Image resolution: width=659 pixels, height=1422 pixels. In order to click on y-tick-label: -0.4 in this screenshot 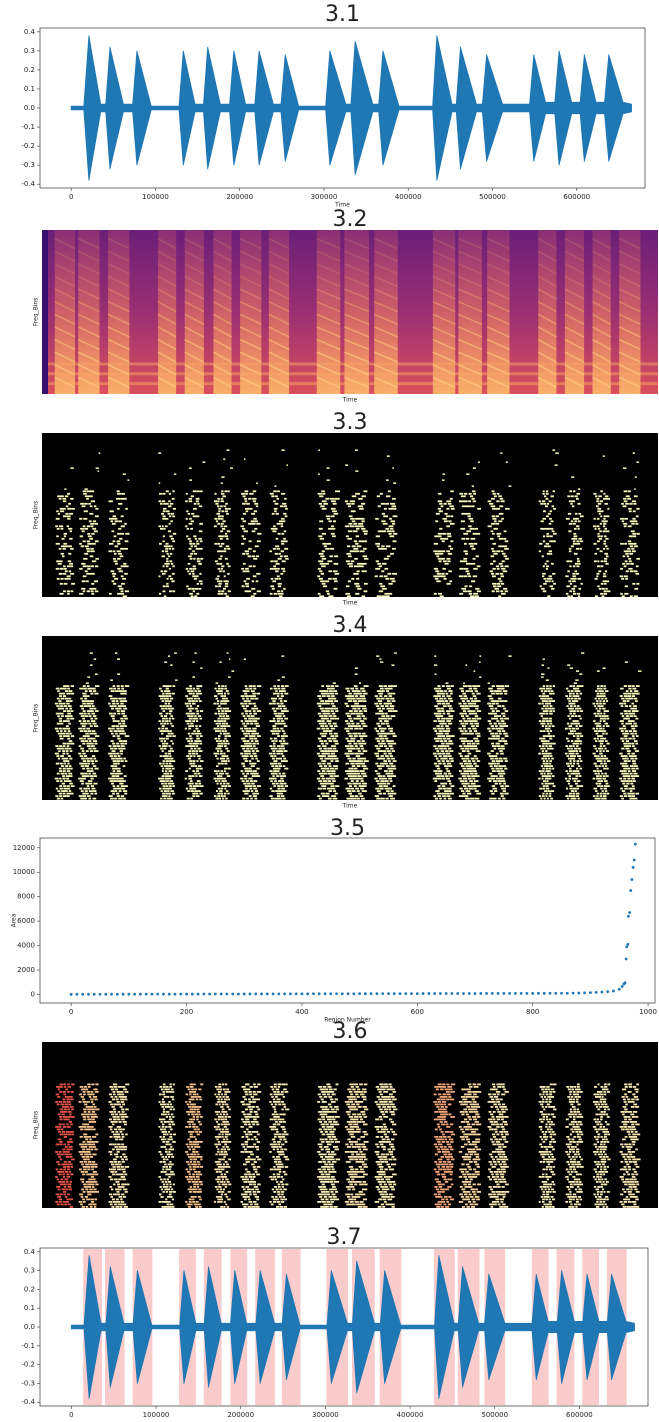, I will do `click(28, 184)`.